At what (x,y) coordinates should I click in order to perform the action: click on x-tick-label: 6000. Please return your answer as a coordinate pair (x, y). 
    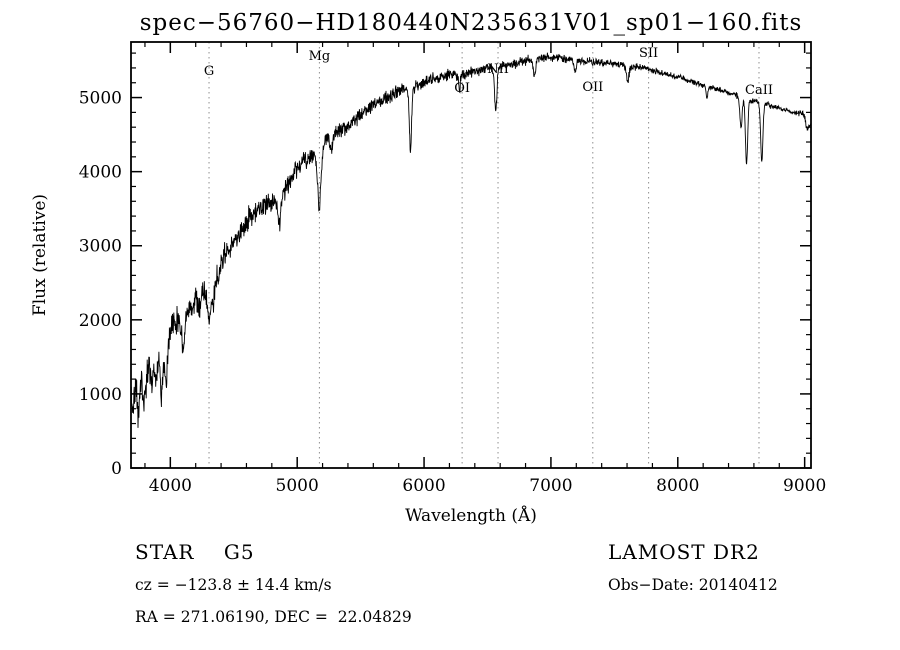
    Looking at the image, I should click on (423, 486).